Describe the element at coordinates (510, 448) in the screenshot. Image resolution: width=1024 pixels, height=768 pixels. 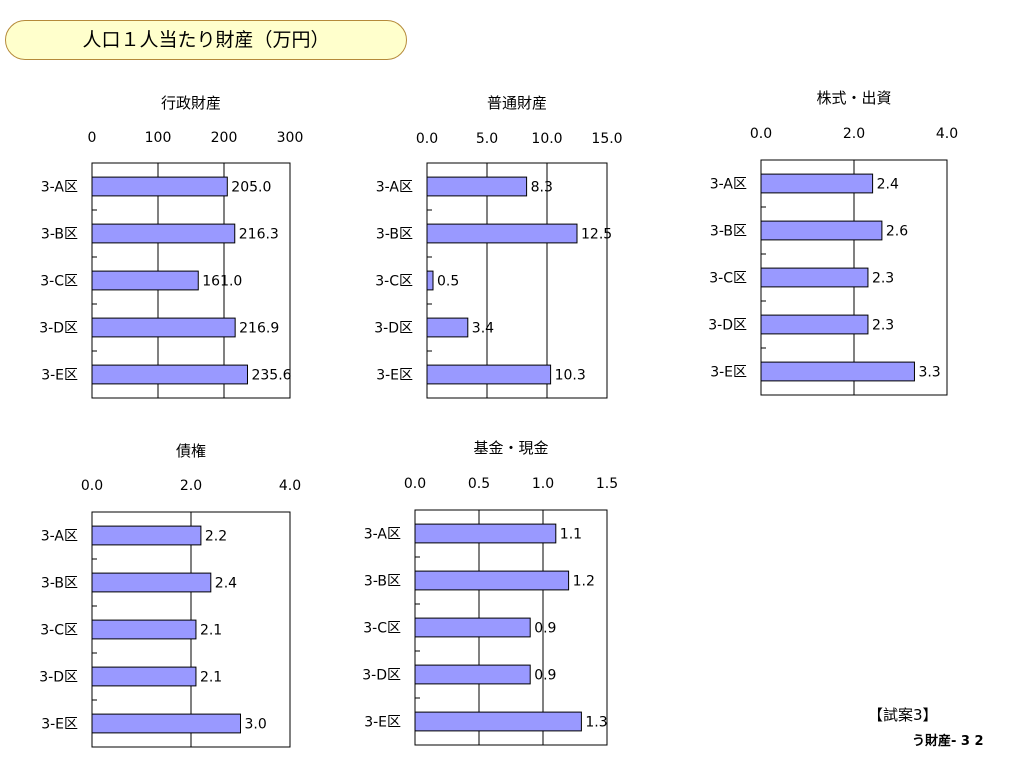
I see `chart-title: 基金・現金` at that location.